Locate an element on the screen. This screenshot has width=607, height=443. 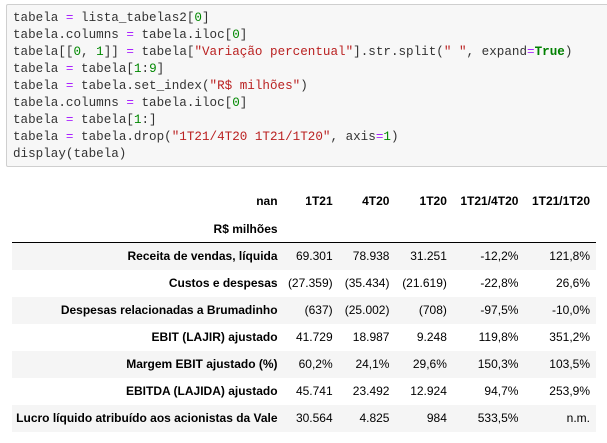
cell: 29,6% is located at coordinates (429, 364).